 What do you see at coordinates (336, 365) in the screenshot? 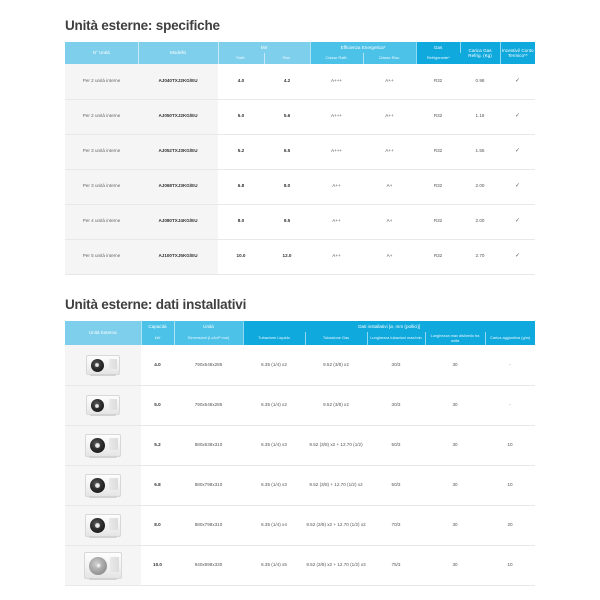
I see `gas-pipe-cell: 9.52 (3/8) x2` at bounding box center [336, 365].